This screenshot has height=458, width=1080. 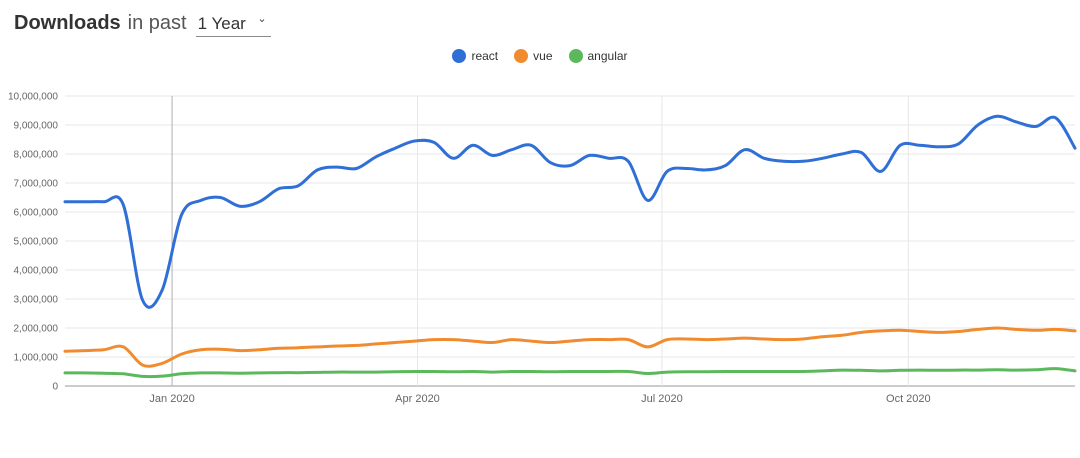 What do you see at coordinates (459, 56) in the screenshot?
I see `react-series-dot-icon` at bounding box center [459, 56].